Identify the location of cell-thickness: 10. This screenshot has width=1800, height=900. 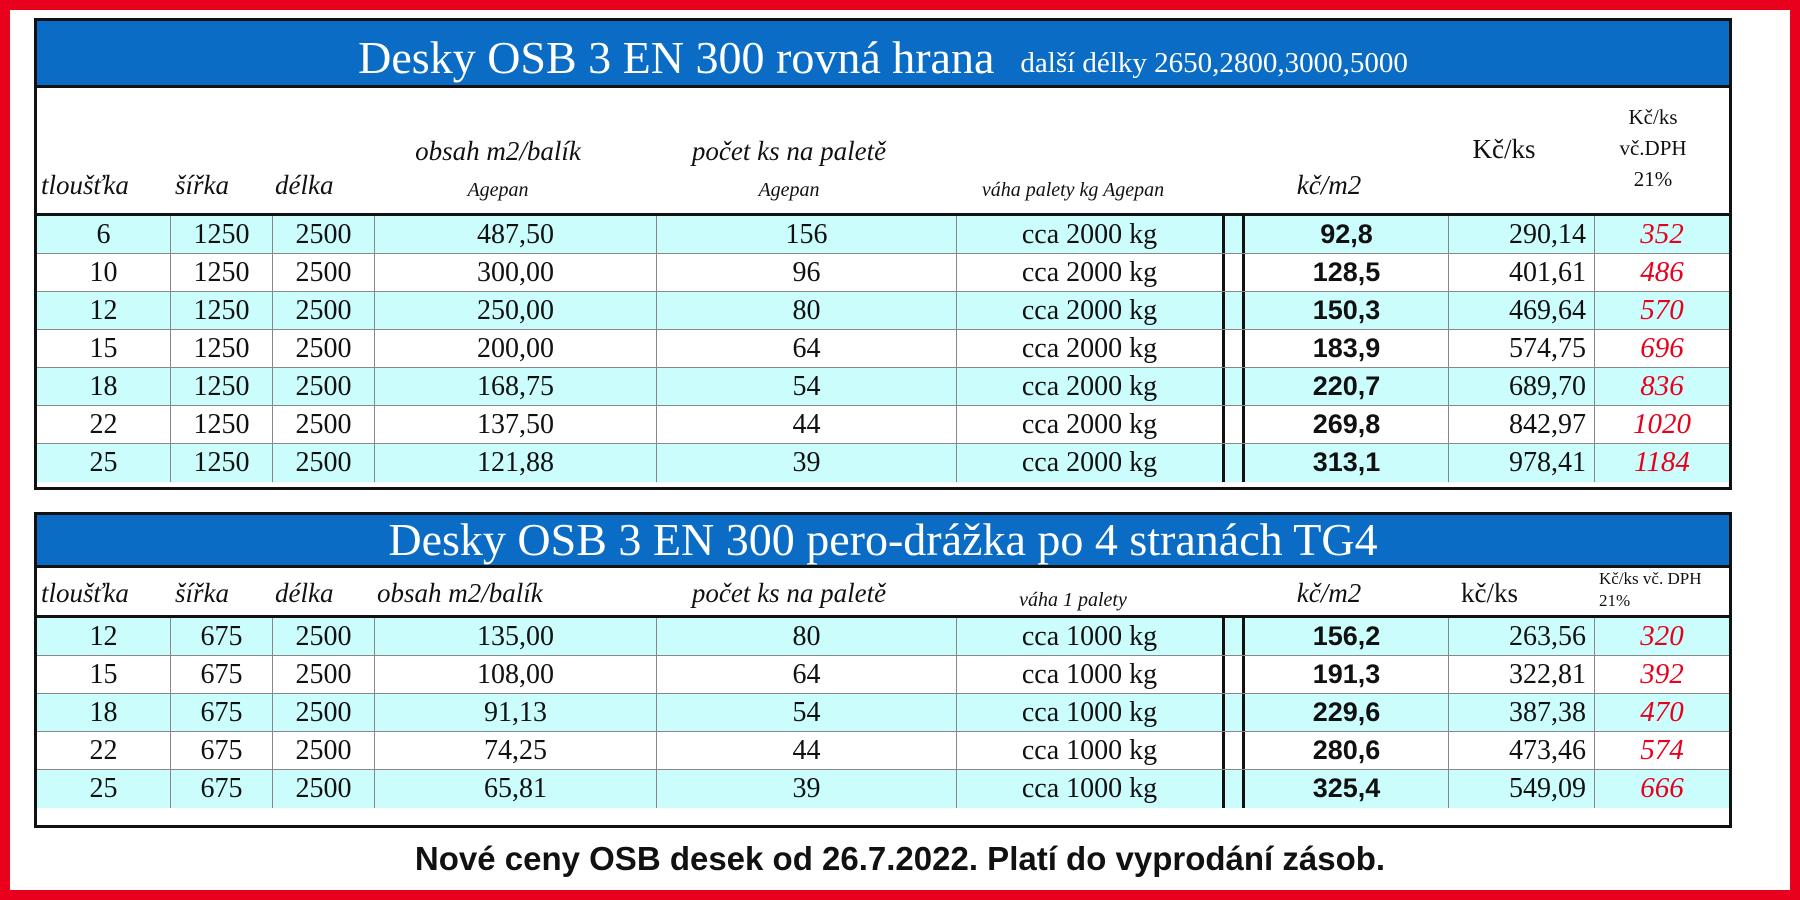
(104, 272).